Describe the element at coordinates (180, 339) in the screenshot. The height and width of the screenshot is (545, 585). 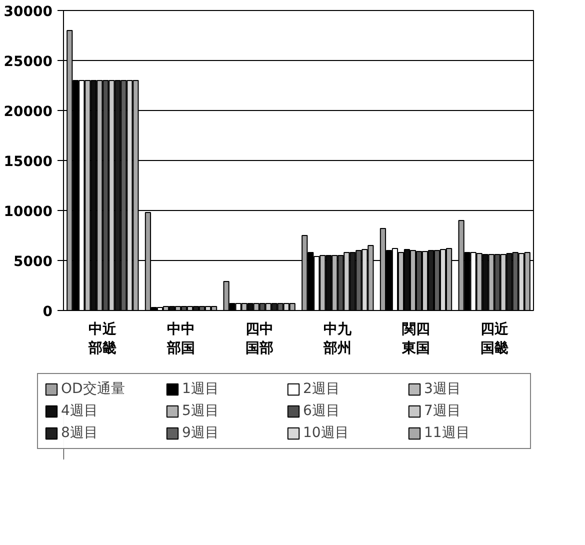
I see `x-tick-label: 中中部国` at that location.